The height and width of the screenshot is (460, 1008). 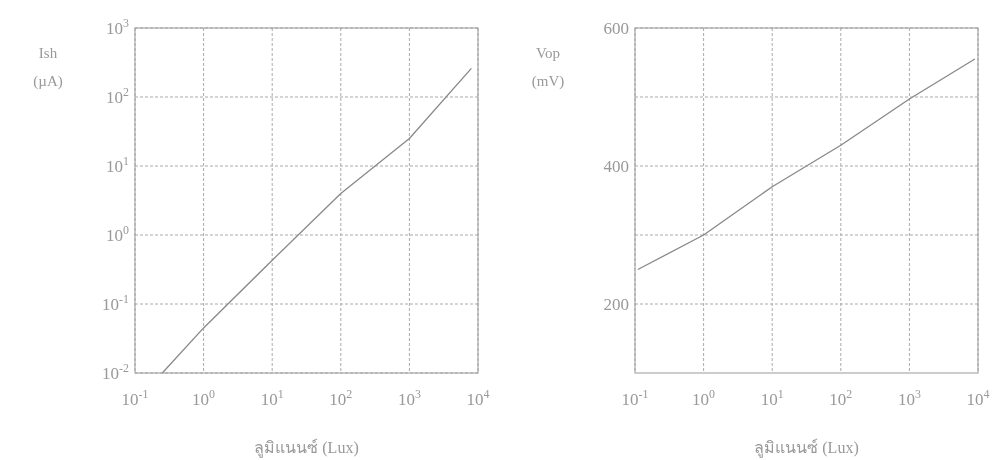 What do you see at coordinates (616, 166) in the screenshot?
I see `y-tick-label: 400` at bounding box center [616, 166].